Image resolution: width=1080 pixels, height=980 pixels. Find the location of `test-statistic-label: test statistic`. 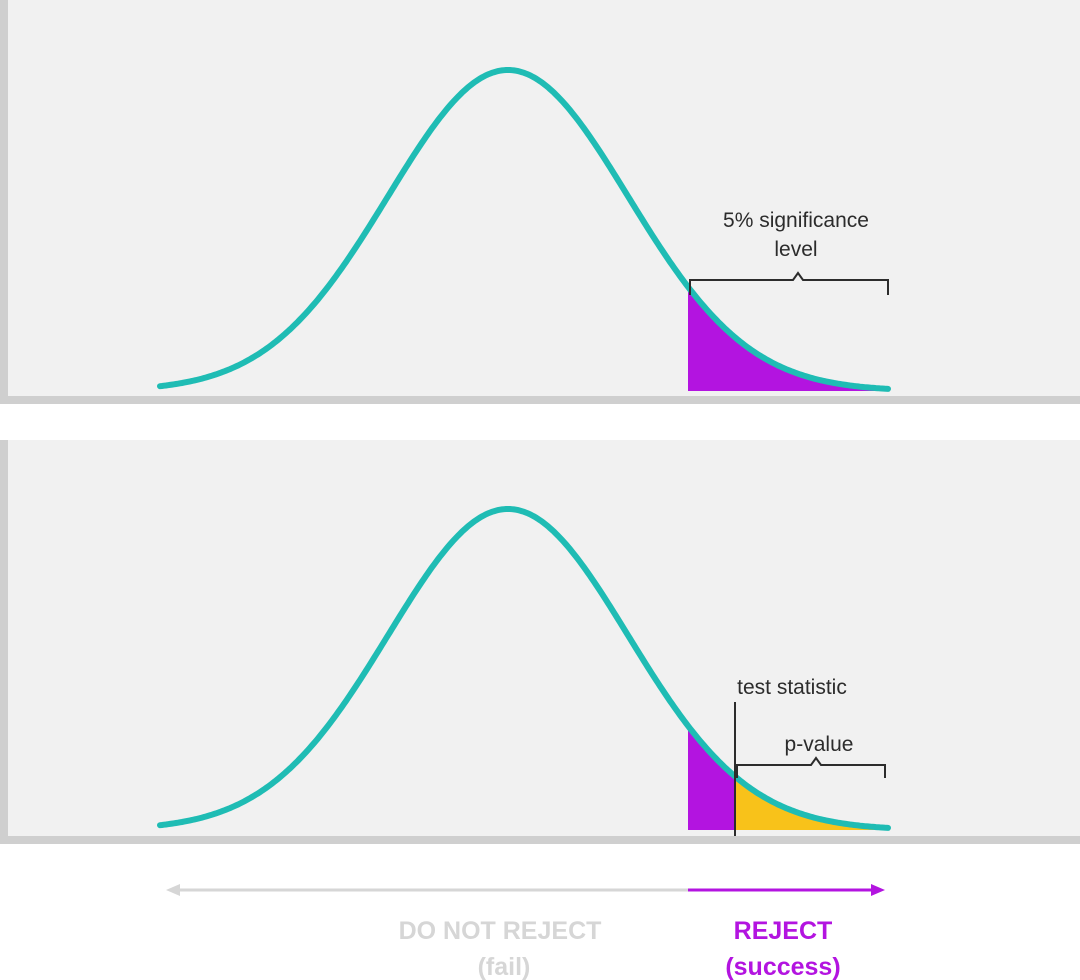

test-statistic-label: test statistic is located at coordinates (792, 687).